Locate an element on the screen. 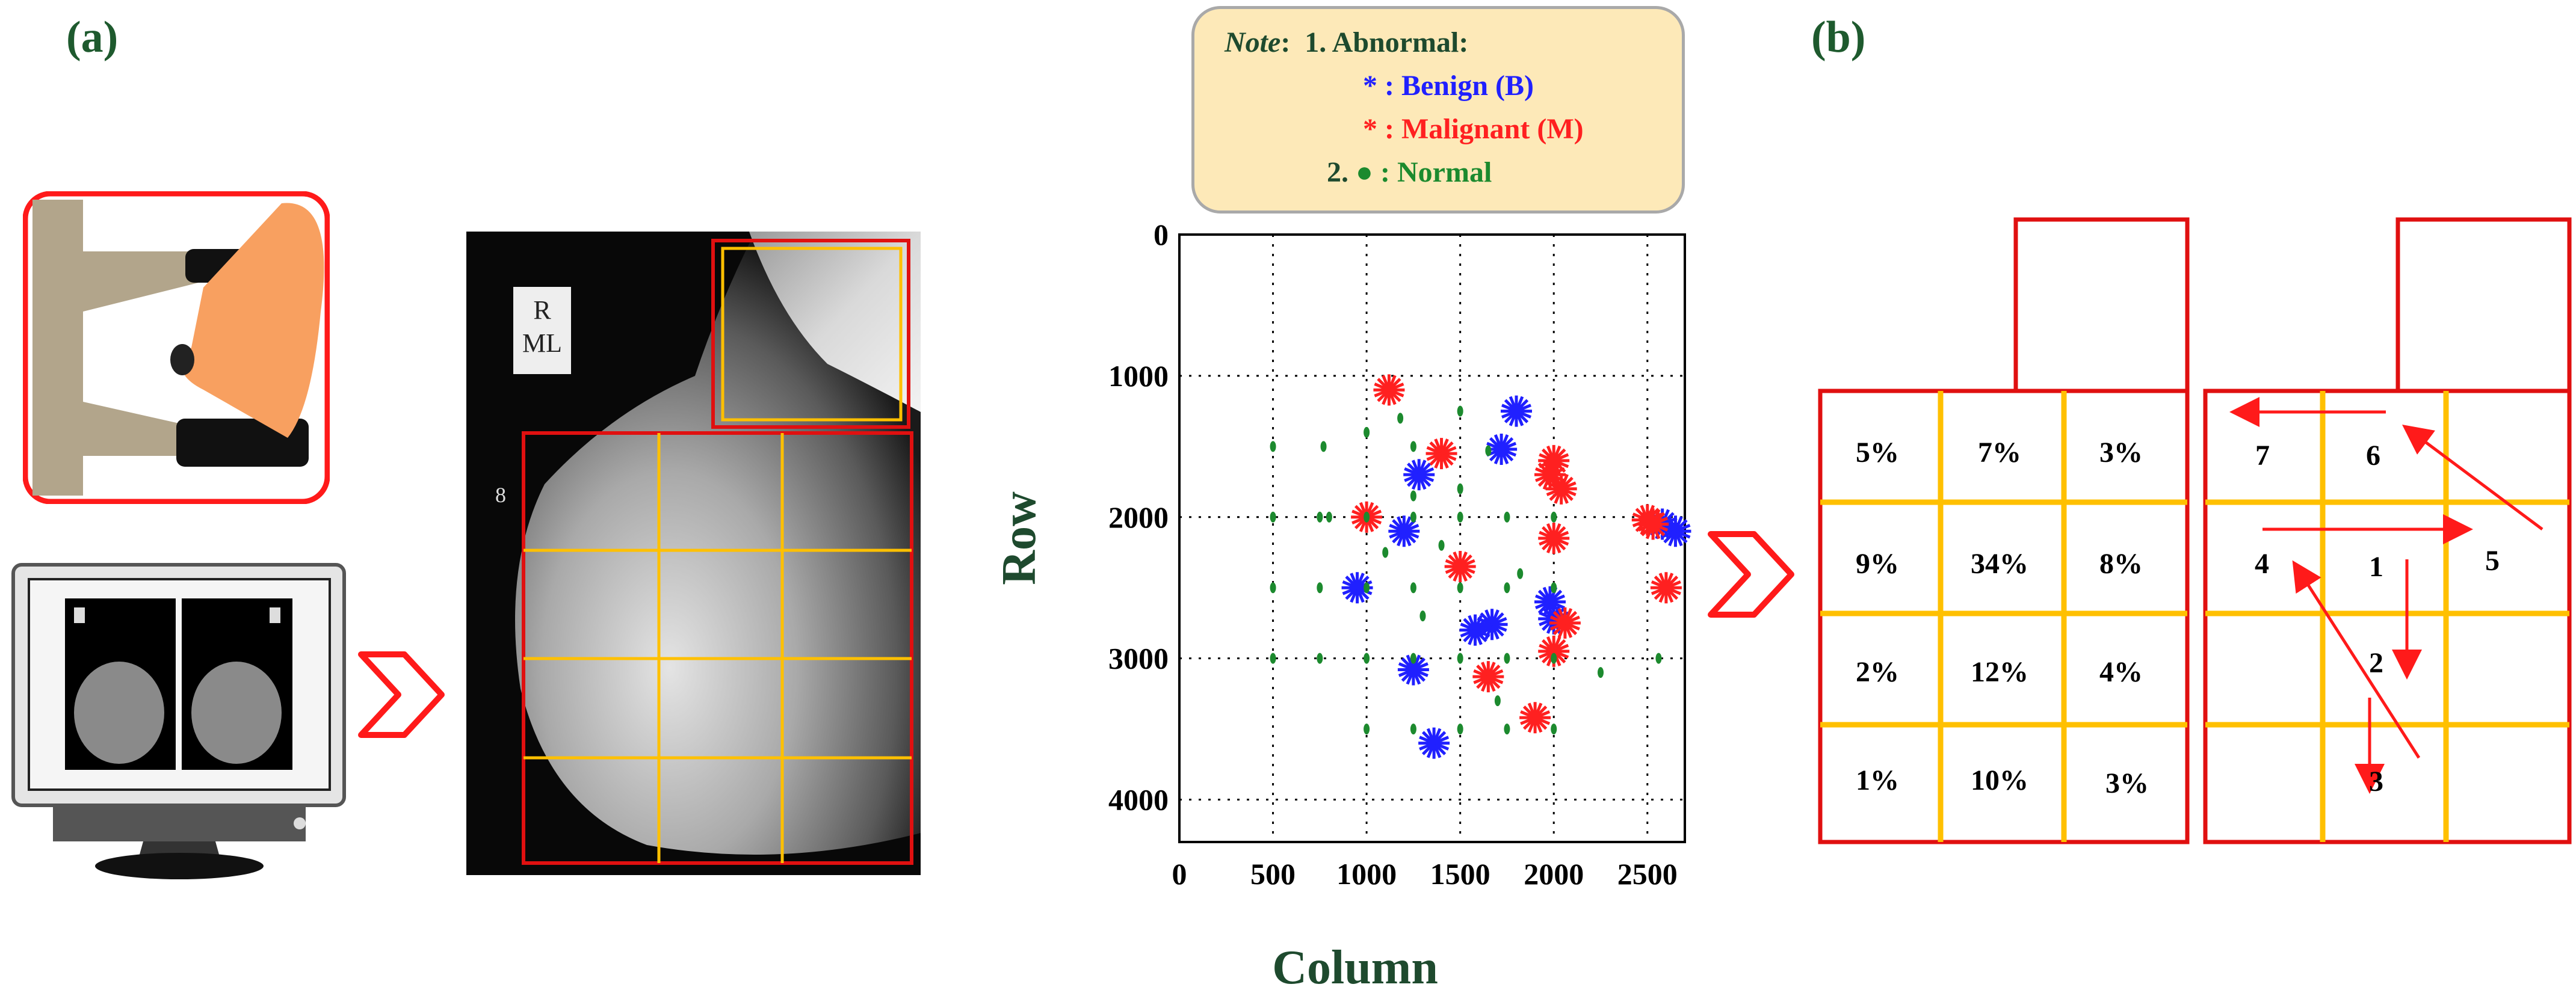 This screenshot has height=1005, width=2576. grid-cell-pct: 12% is located at coordinates (1999, 672).